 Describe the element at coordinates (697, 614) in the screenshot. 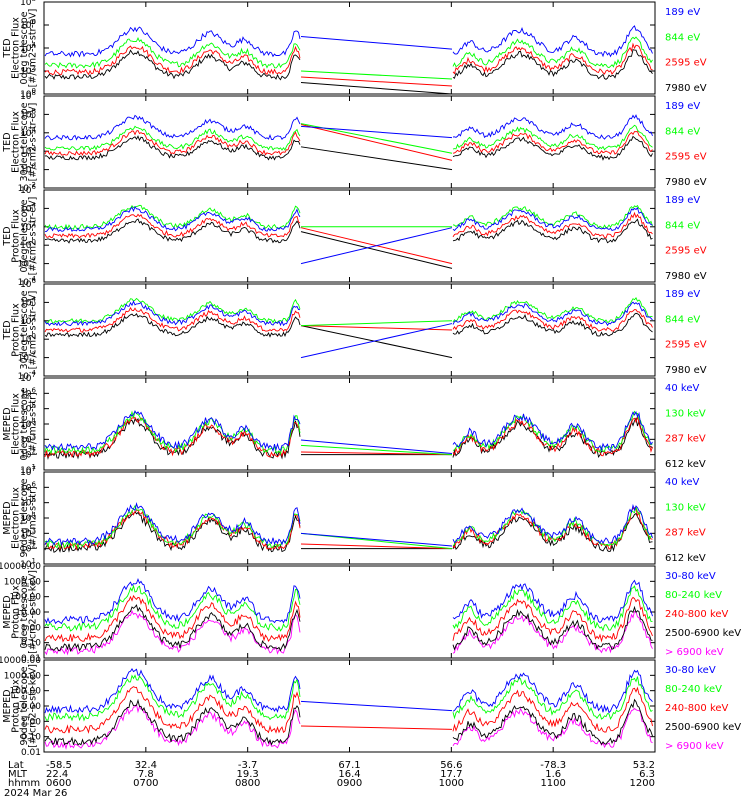

I see `channel-label: 240-800 keV` at that location.